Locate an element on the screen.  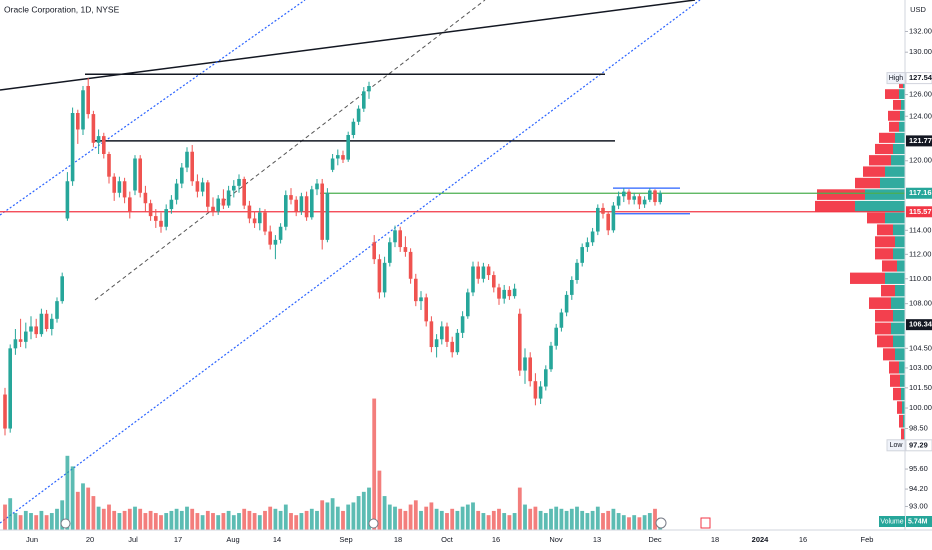
y-tick-label: 94.20 is located at coordinates (918, 488).